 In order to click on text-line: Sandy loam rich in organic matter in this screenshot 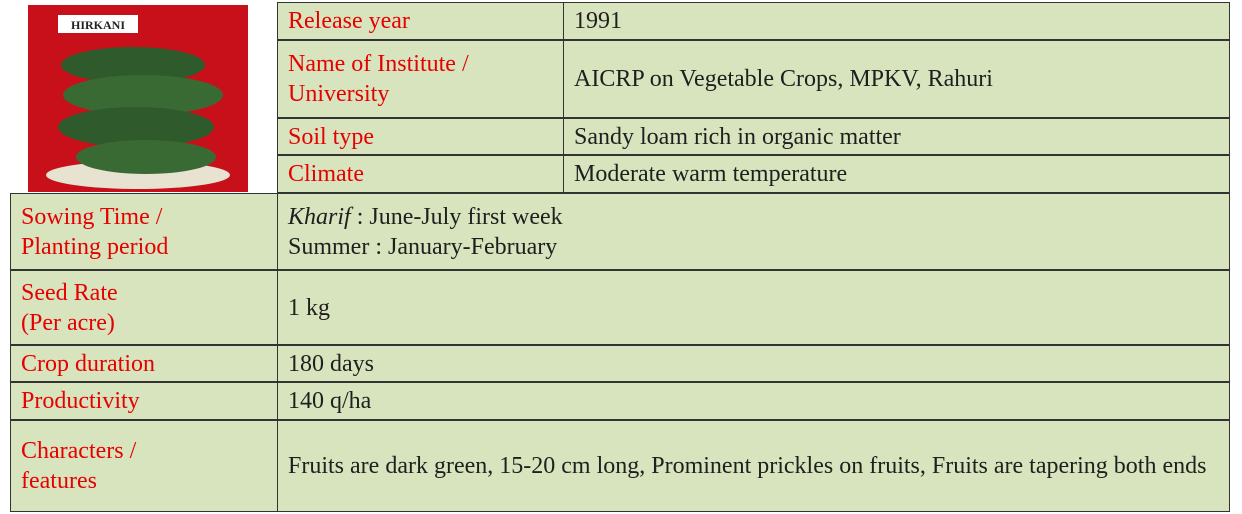, I will do `click(737, 136)`.